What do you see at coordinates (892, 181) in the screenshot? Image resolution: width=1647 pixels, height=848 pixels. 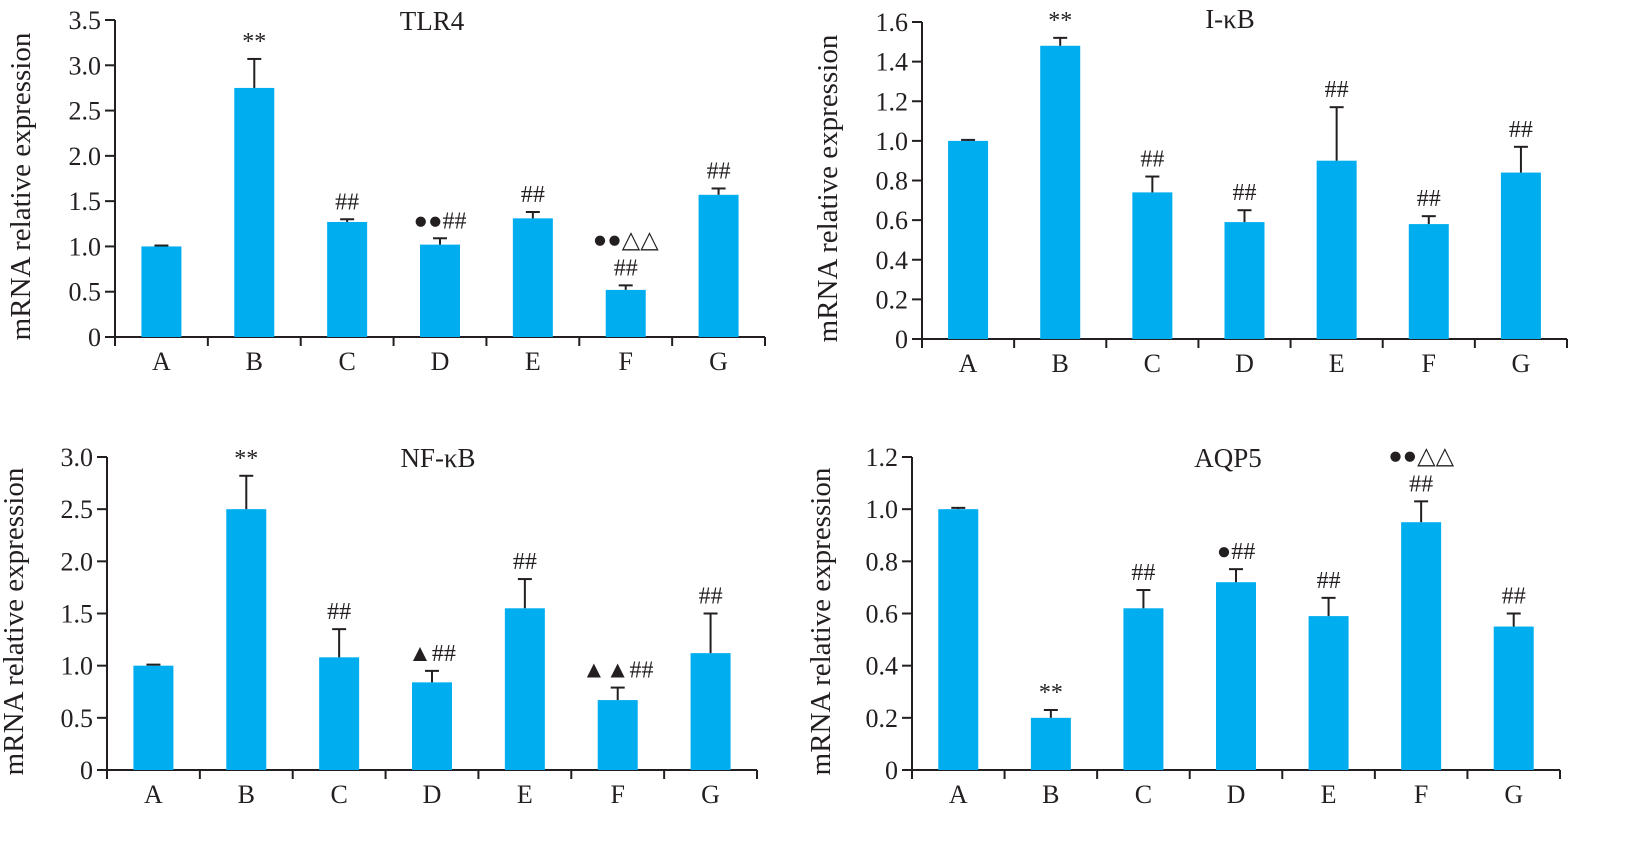 I see `y-tick-label: 0.8` at bounding box center [892, 181].